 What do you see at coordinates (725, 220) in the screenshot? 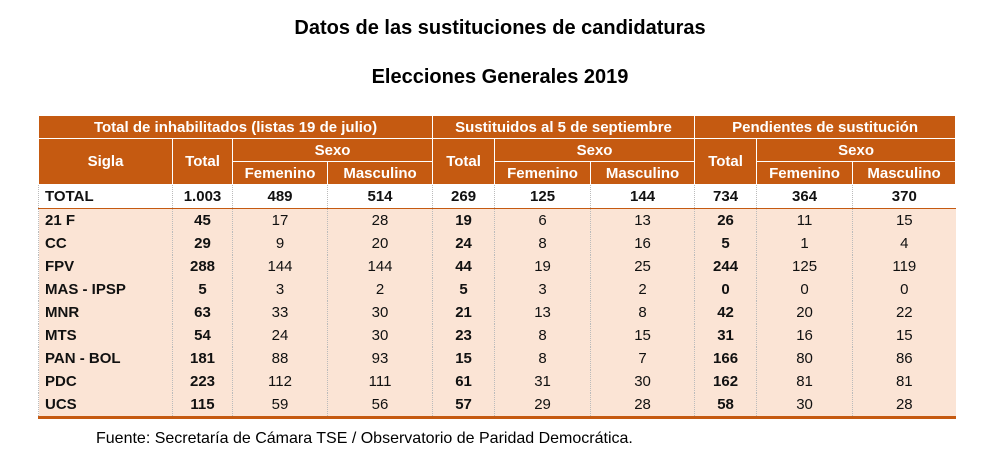
I see `value-cell: 26` at bounding box center [725, 220].